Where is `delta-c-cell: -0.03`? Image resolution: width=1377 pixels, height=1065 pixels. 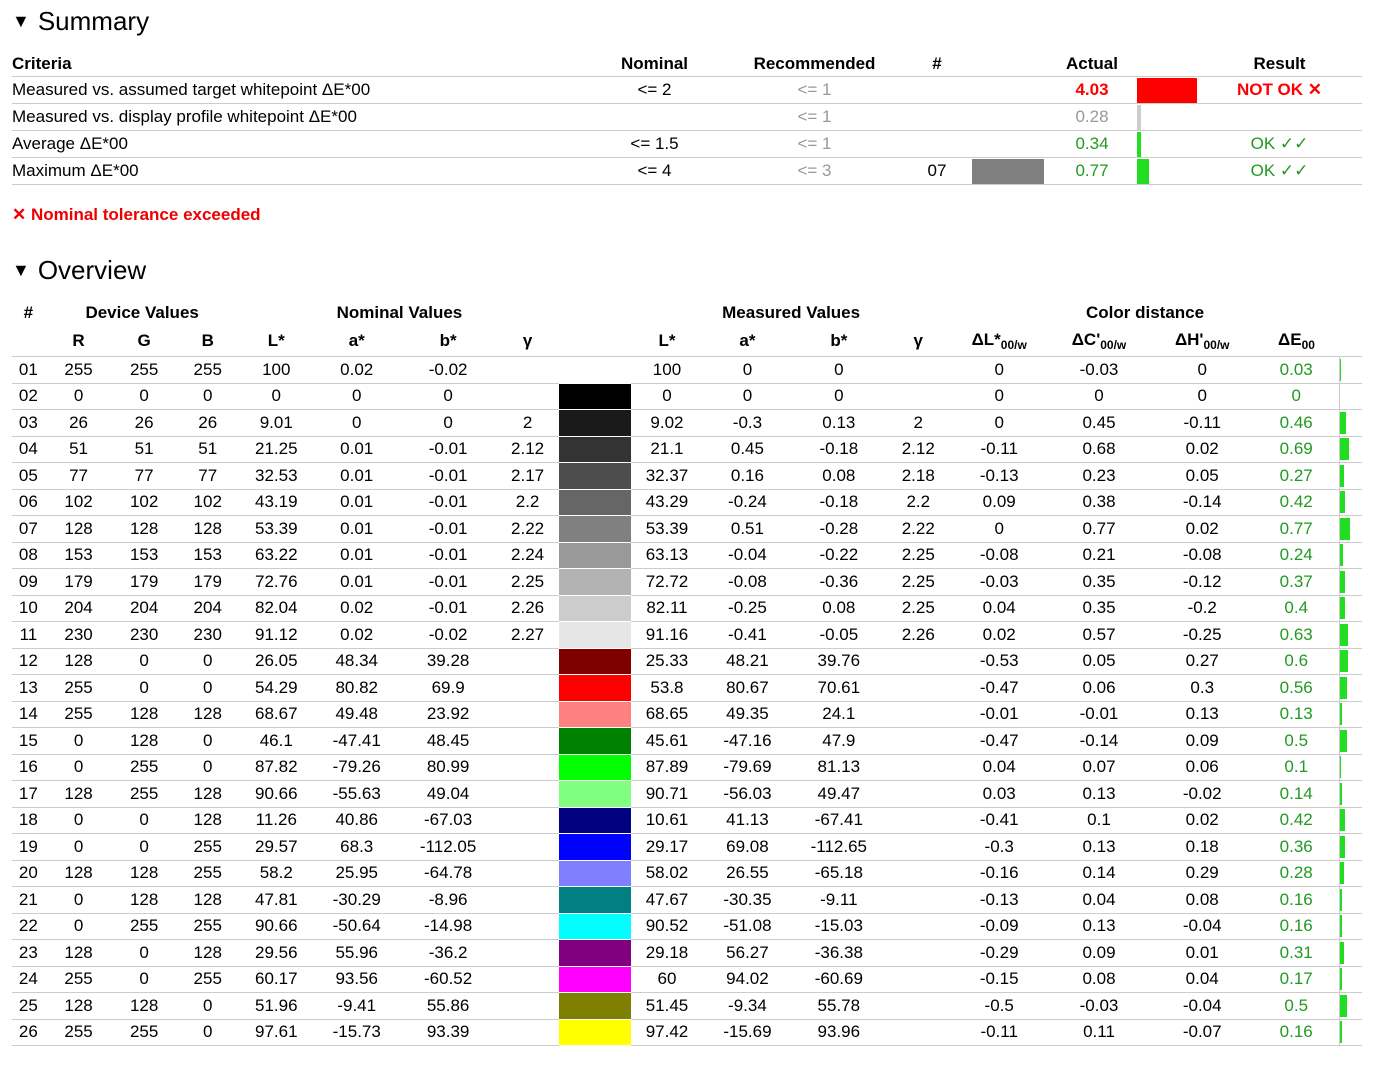 delta-c-cell: -0.03 is located at coordinates (1099, 1006).